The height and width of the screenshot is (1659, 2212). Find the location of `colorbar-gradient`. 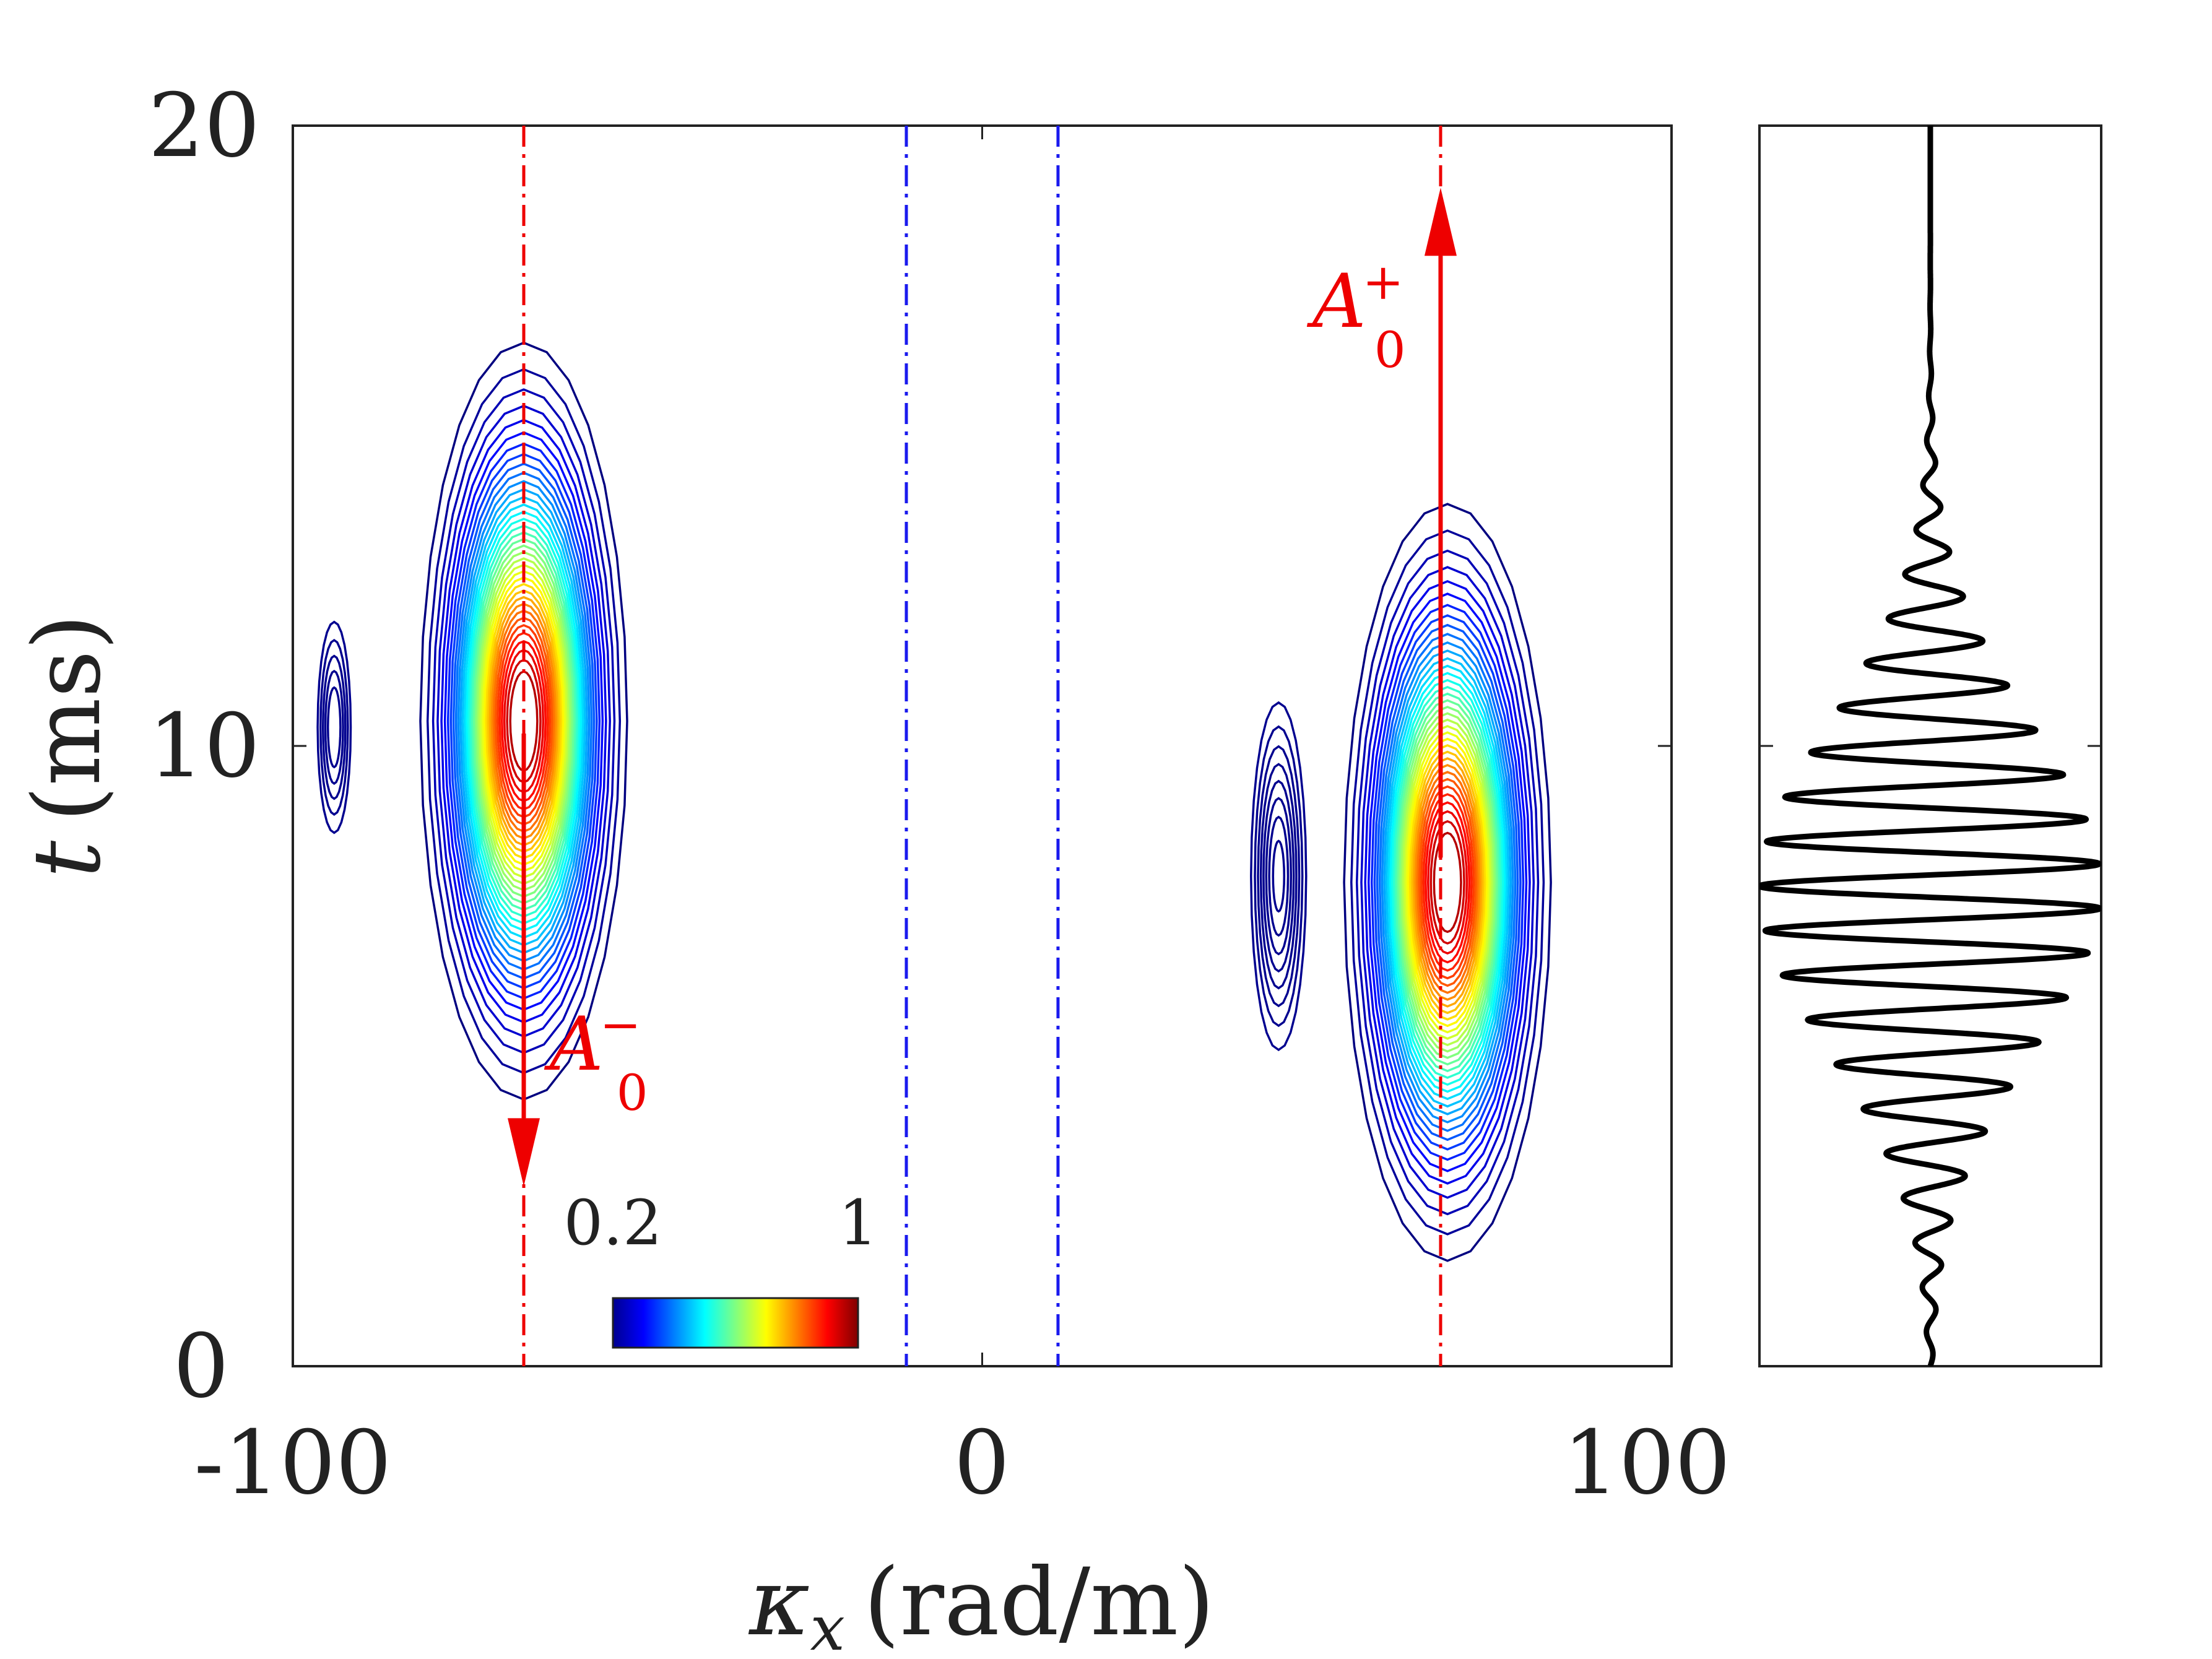

colorbar-gradient is located at coordinates (735, 1323).